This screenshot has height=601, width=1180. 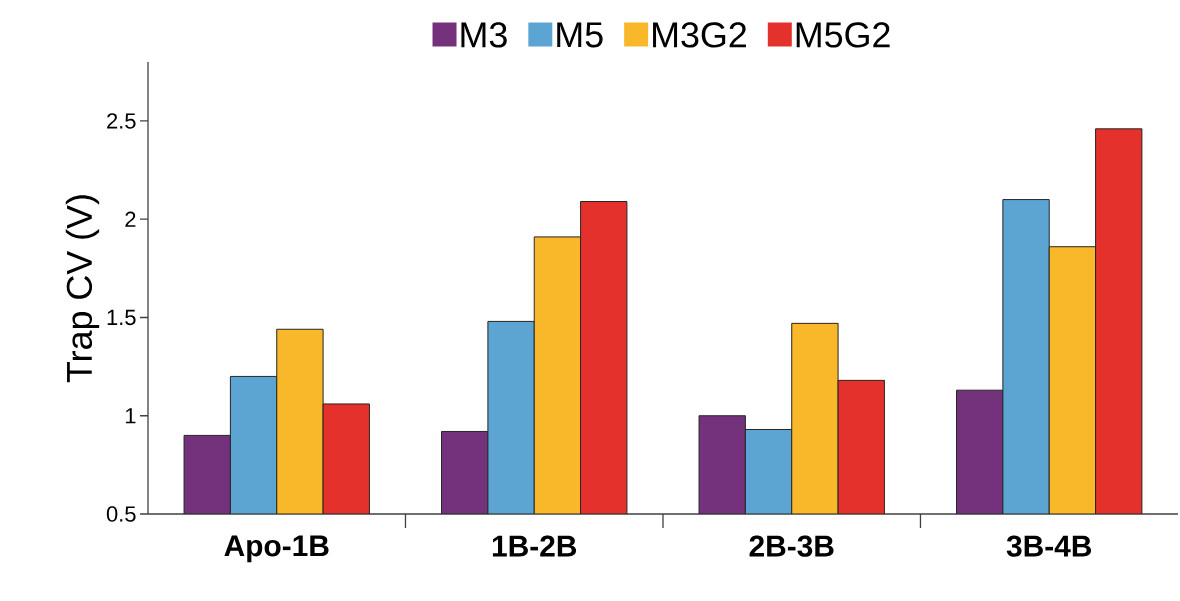 What do you see at coordinates (130, 219) in the screenshot?
I see `y-tick-label: 2` at bounding box center [130, 219].